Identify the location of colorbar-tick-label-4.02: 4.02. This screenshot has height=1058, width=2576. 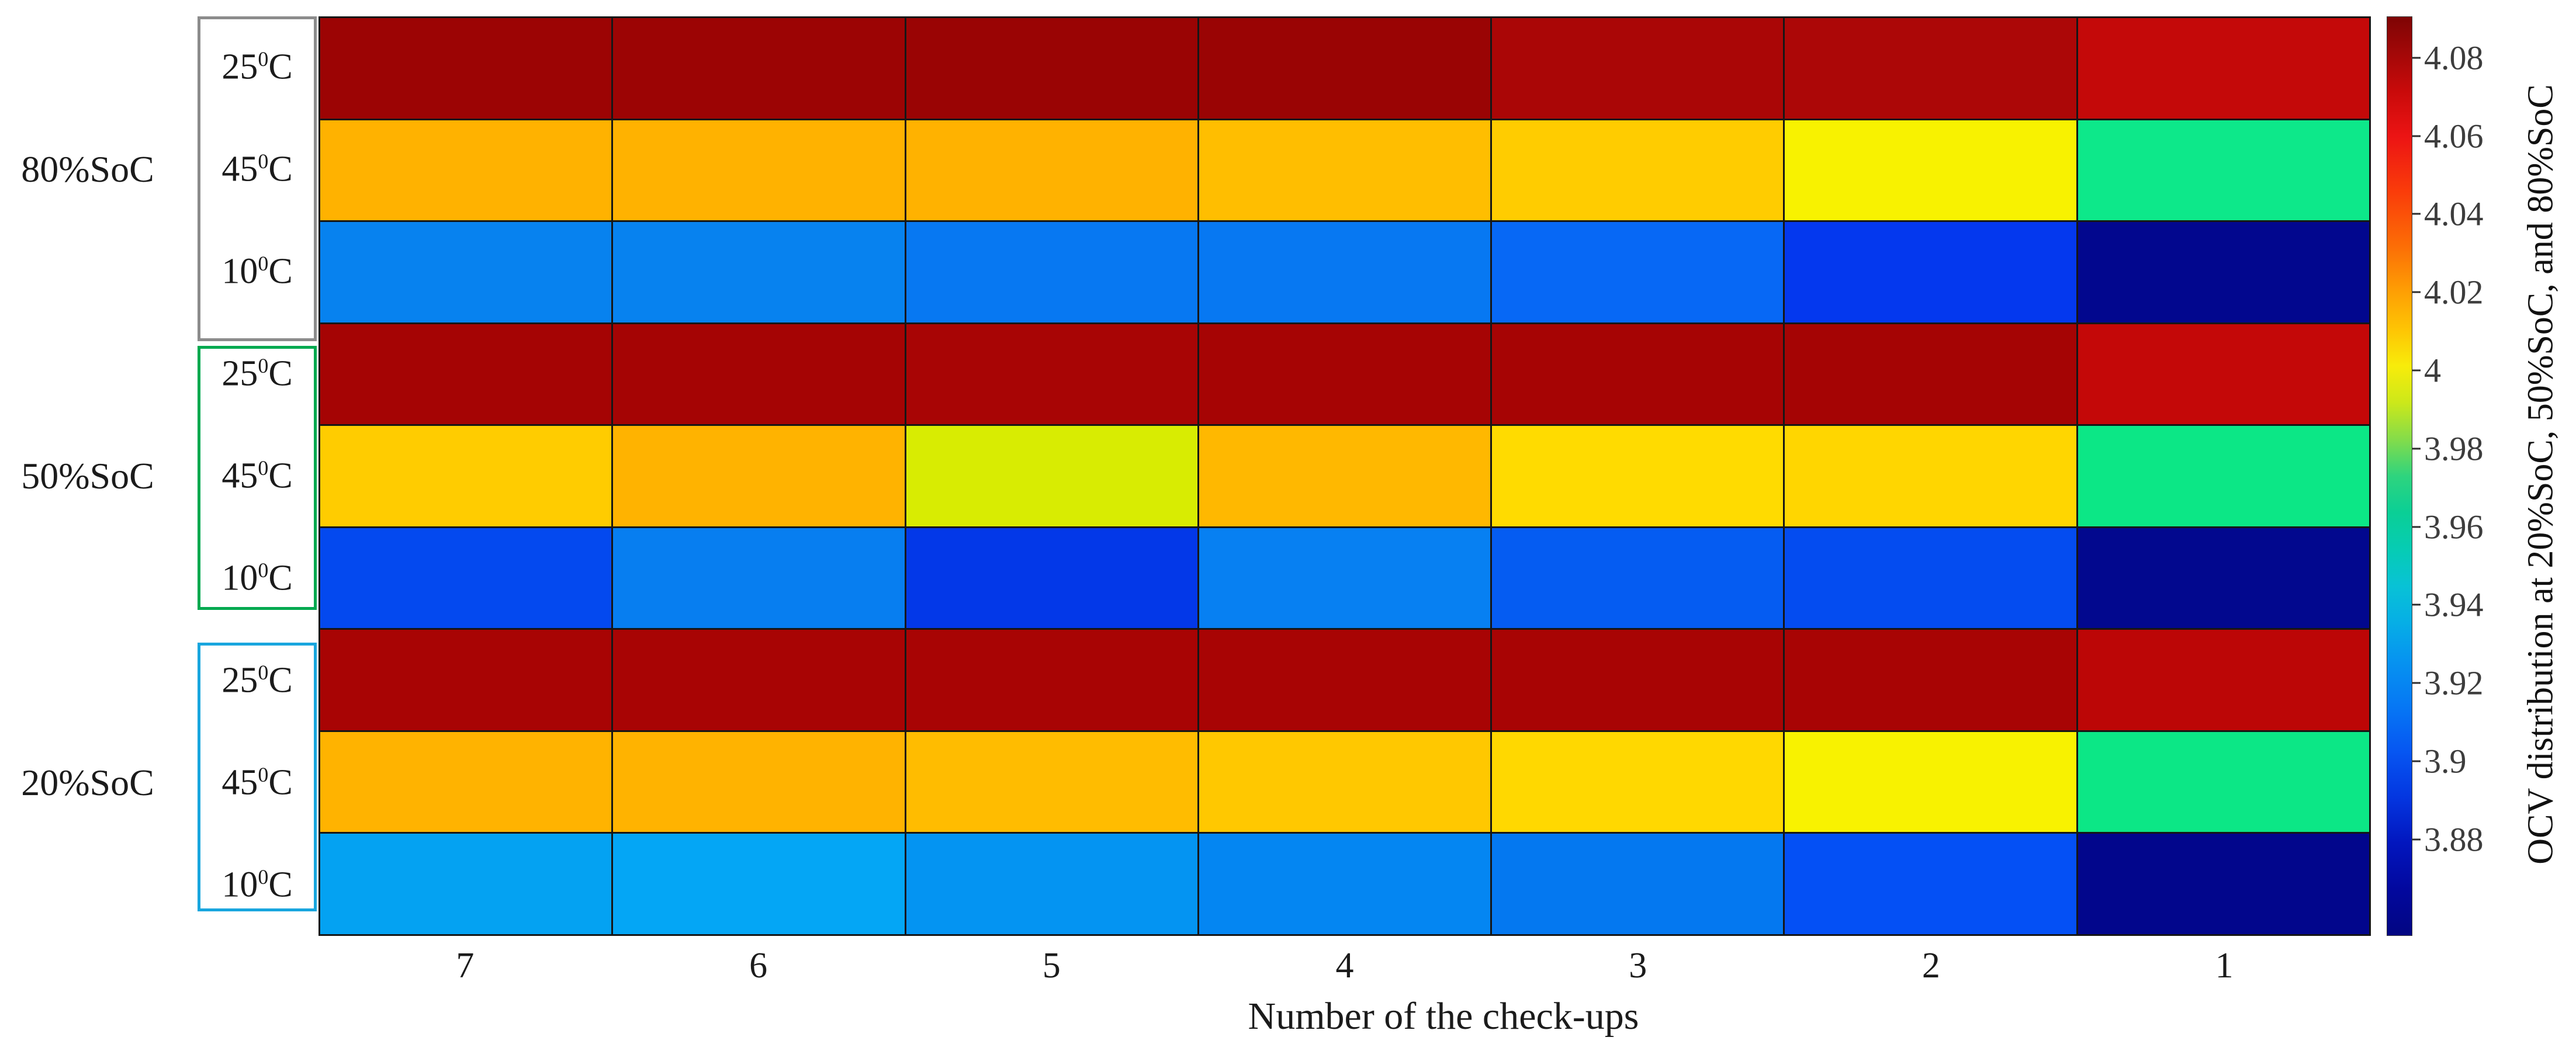
(2454, 292).